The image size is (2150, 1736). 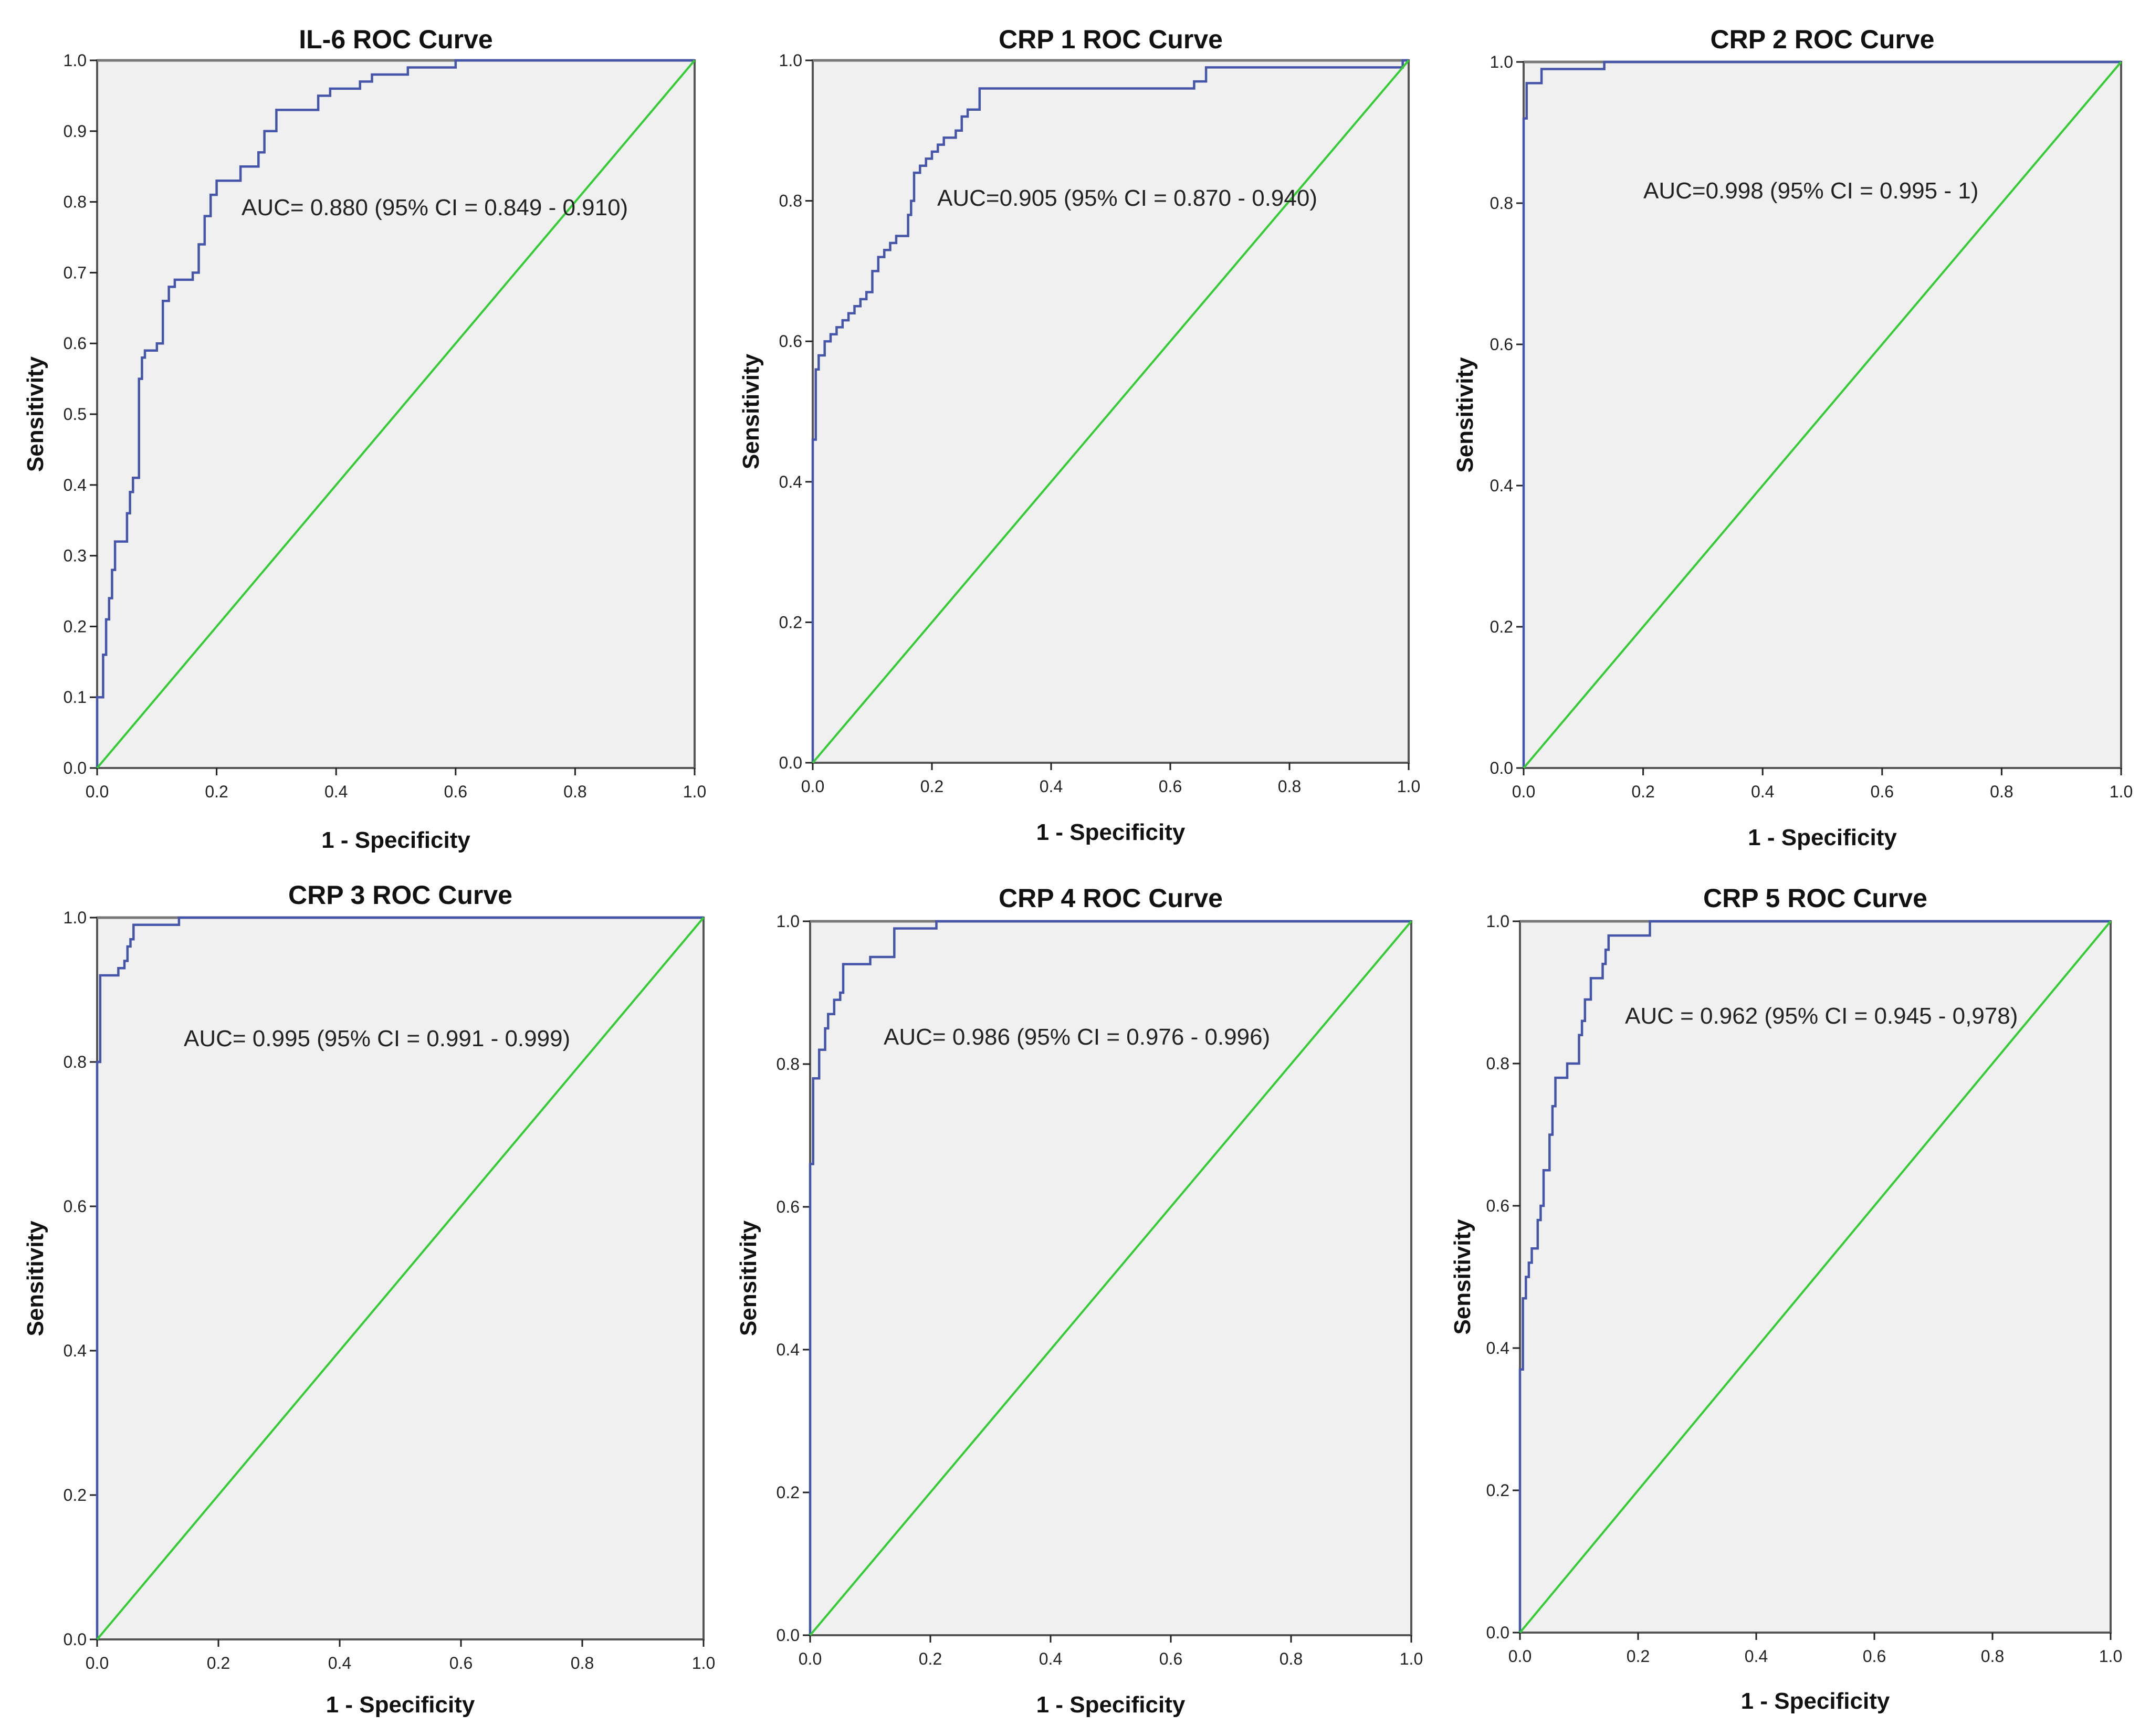 What do you see at coordinates (396, 40) in the screenshot?
I see `chart-title: IL-6 ROC Curve` at bounding box center [396, 40].